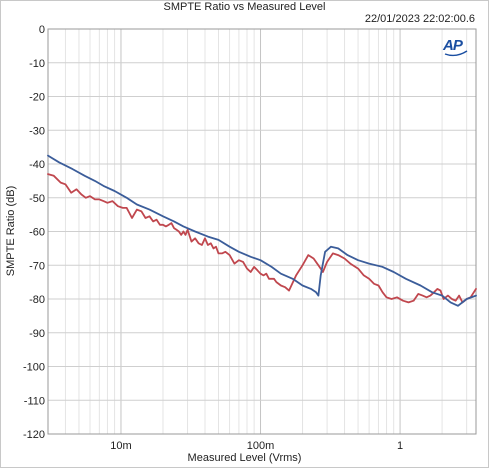 The image size is (489, 468). Describe the element at coordinates (37, 199) in the screenshot. I see `y-tick-label: -50` at that location.